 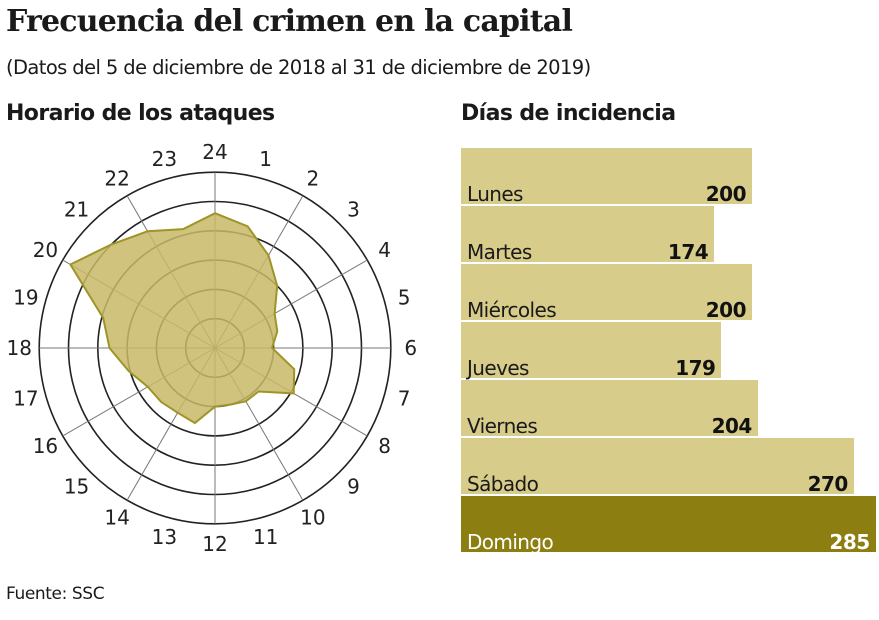 I want to click on hour-label: 19, so click(x=25, y=297).